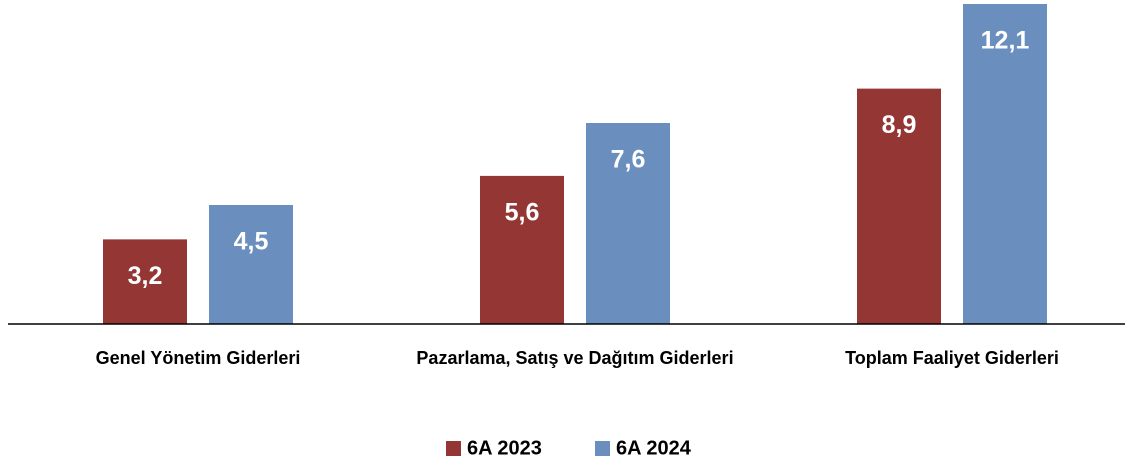  I want to click on data-label: 3,2, so click(145, 276).